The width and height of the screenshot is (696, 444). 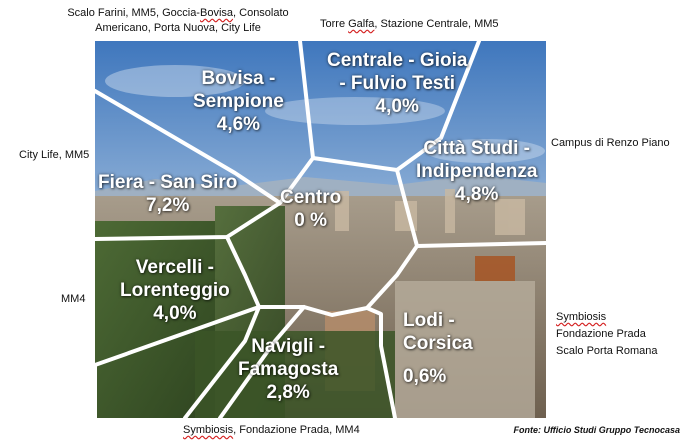 What do you see at coordinates (610, 143) in the screenshot?
I see `annotation-campus: Campus di Renzo Piano` at bounding box center [610, 143].